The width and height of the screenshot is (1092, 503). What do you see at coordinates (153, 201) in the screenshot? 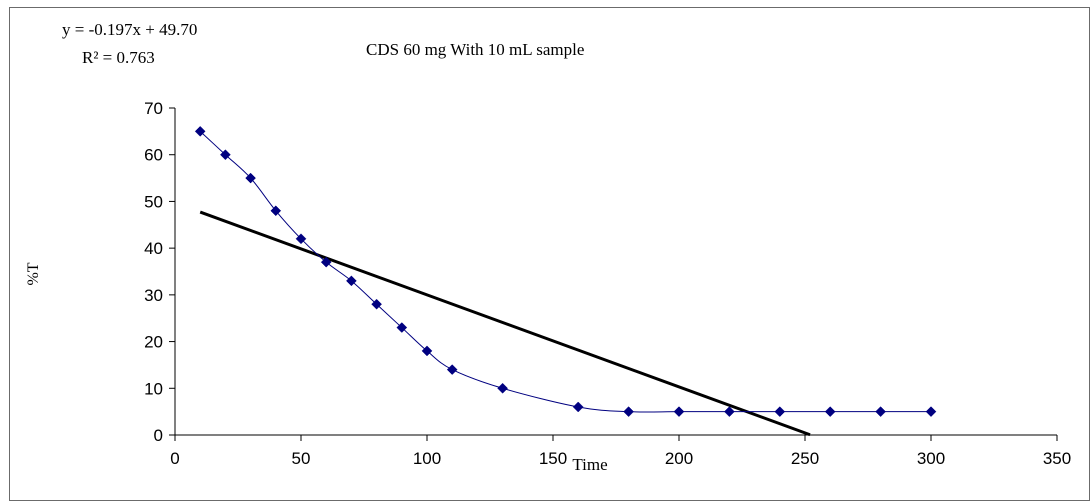
I see `y-tick-label: 50` at bounding box center [153, 201].